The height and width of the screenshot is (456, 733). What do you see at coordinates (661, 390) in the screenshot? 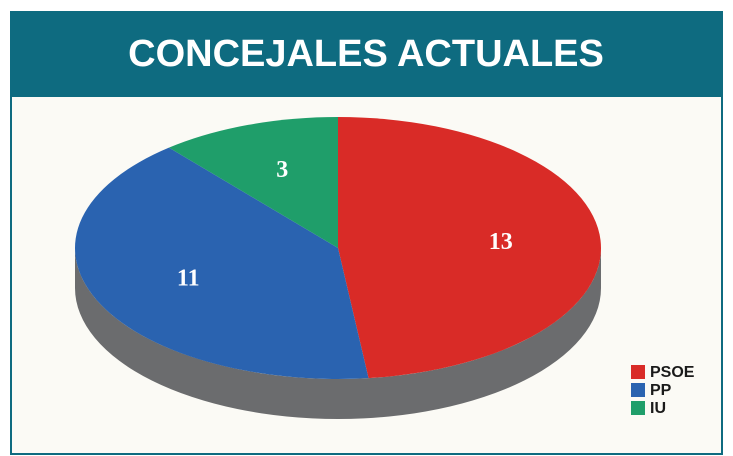
I see `legend-label: PP` at bounding box center [661, 390].